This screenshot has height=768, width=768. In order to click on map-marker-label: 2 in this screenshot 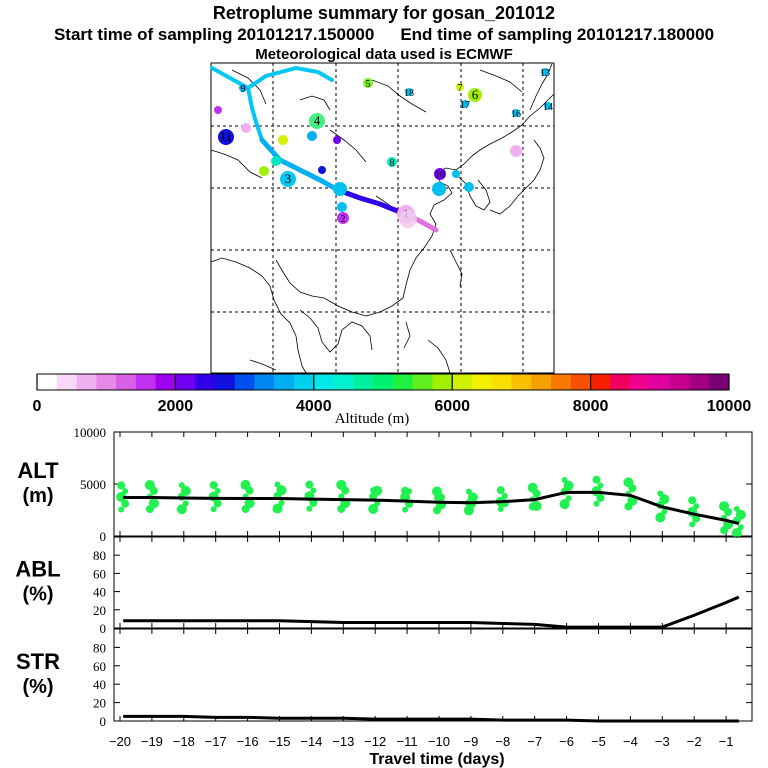, I will do `click(343, 219)`.